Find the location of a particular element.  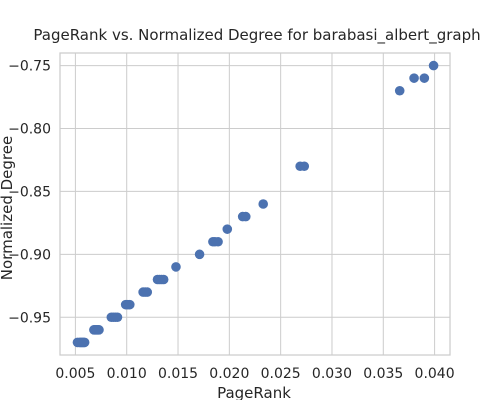

y-axis-ticks: −0.95 −0.90 −0.85 −0.80 −0.75 is located at coordinates (29, 193).